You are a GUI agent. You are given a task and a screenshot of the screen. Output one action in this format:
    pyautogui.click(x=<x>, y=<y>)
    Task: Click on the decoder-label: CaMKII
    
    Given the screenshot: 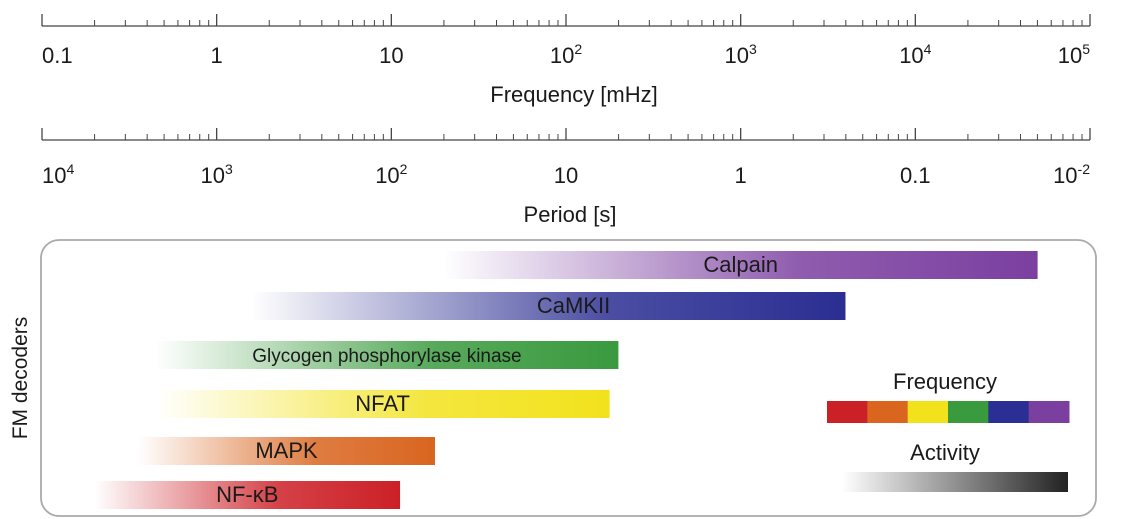 What is the action you would take?
    pyautogui.click(x=573, y=305)
    